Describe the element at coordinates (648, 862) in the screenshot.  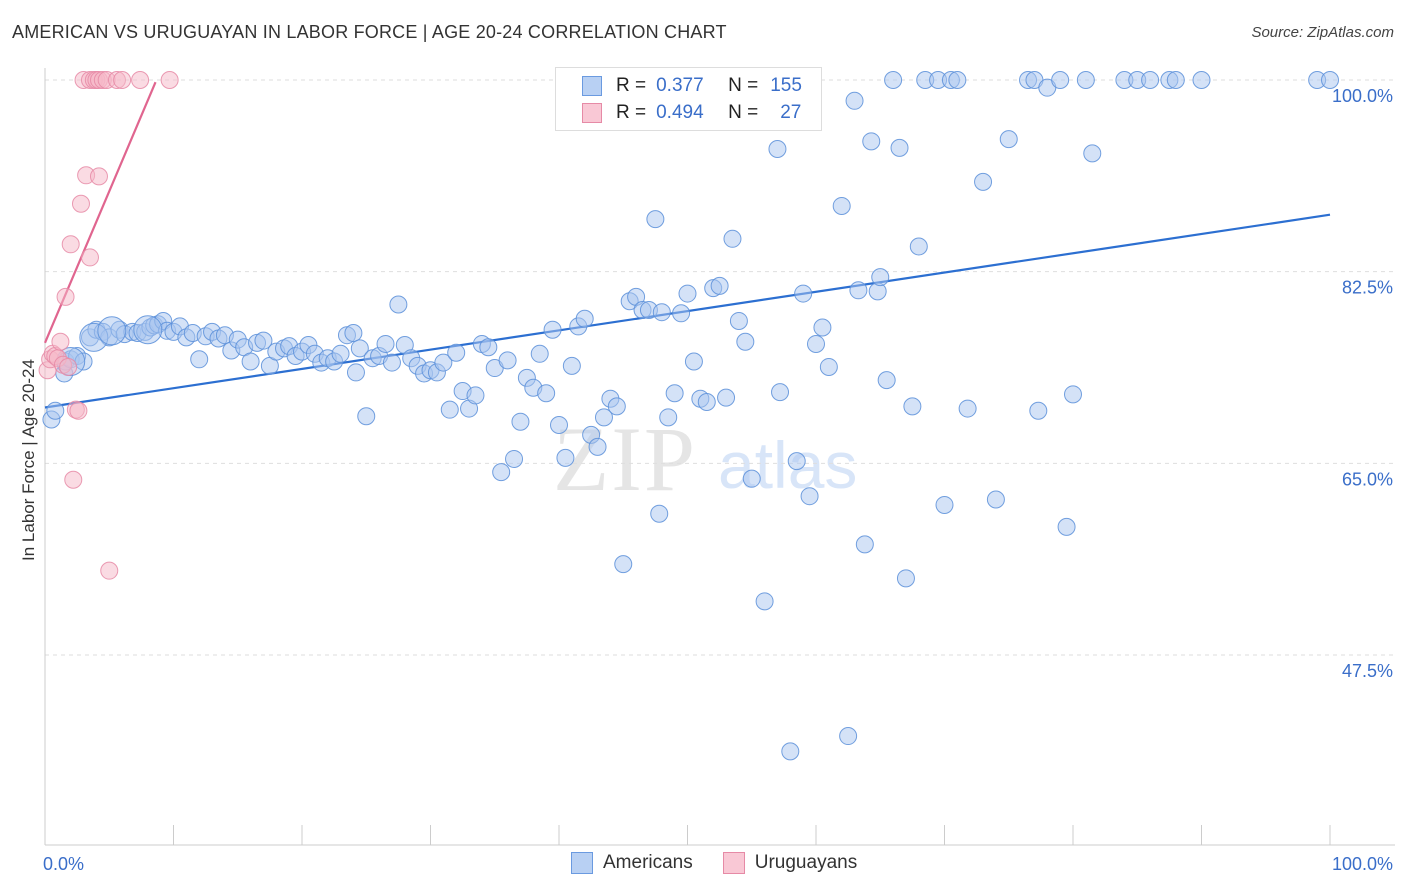
I see `americans-legend-label: Americans` at that location.